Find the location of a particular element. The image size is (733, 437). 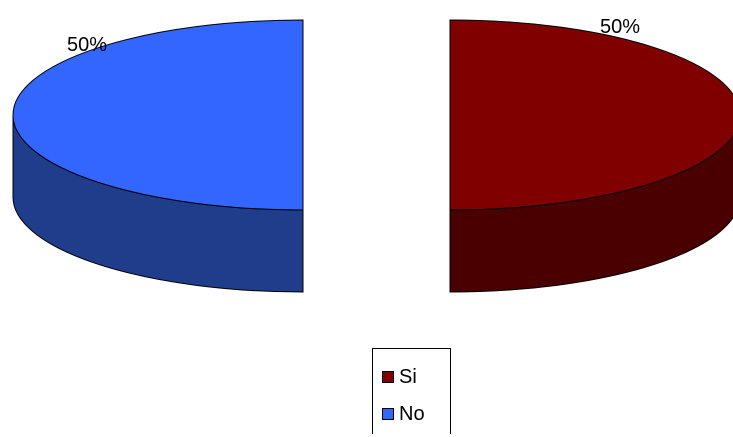

legend-item-si: Si is located at coordinates (399, 377).